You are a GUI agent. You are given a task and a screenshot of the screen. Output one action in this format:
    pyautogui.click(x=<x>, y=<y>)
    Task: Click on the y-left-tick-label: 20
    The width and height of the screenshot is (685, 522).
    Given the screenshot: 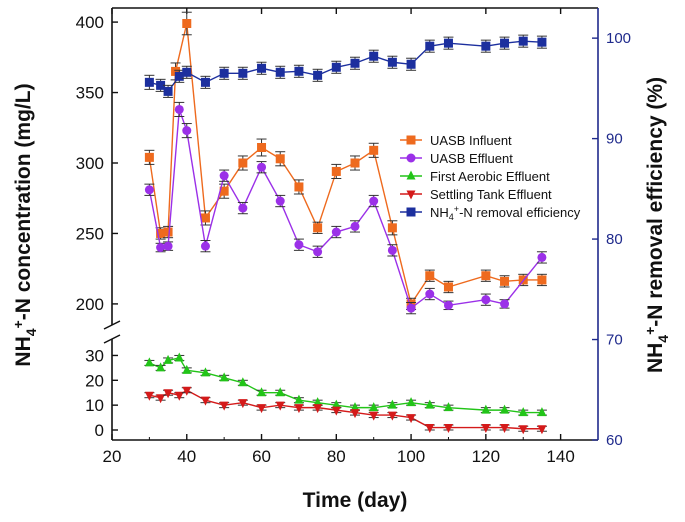 What is the action you would take?
    pyautogui.click(x=94, y=380)
    